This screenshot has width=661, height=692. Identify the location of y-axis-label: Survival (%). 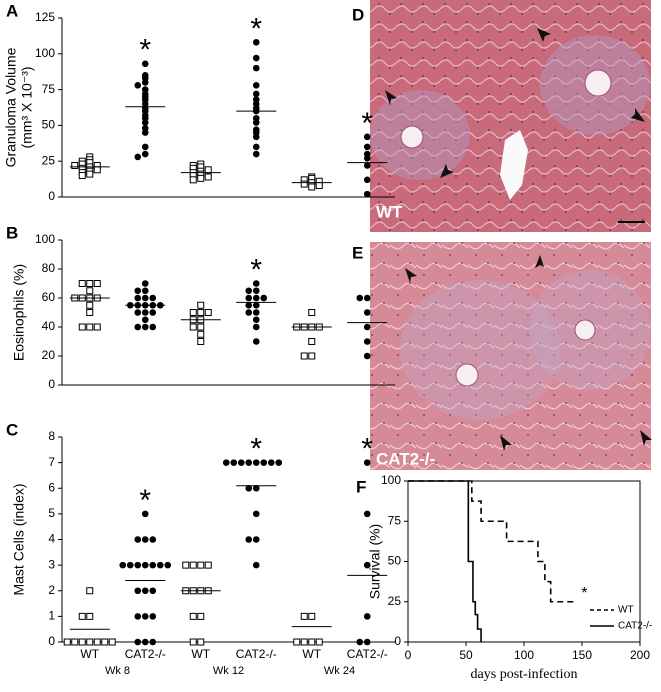
(375, 561).